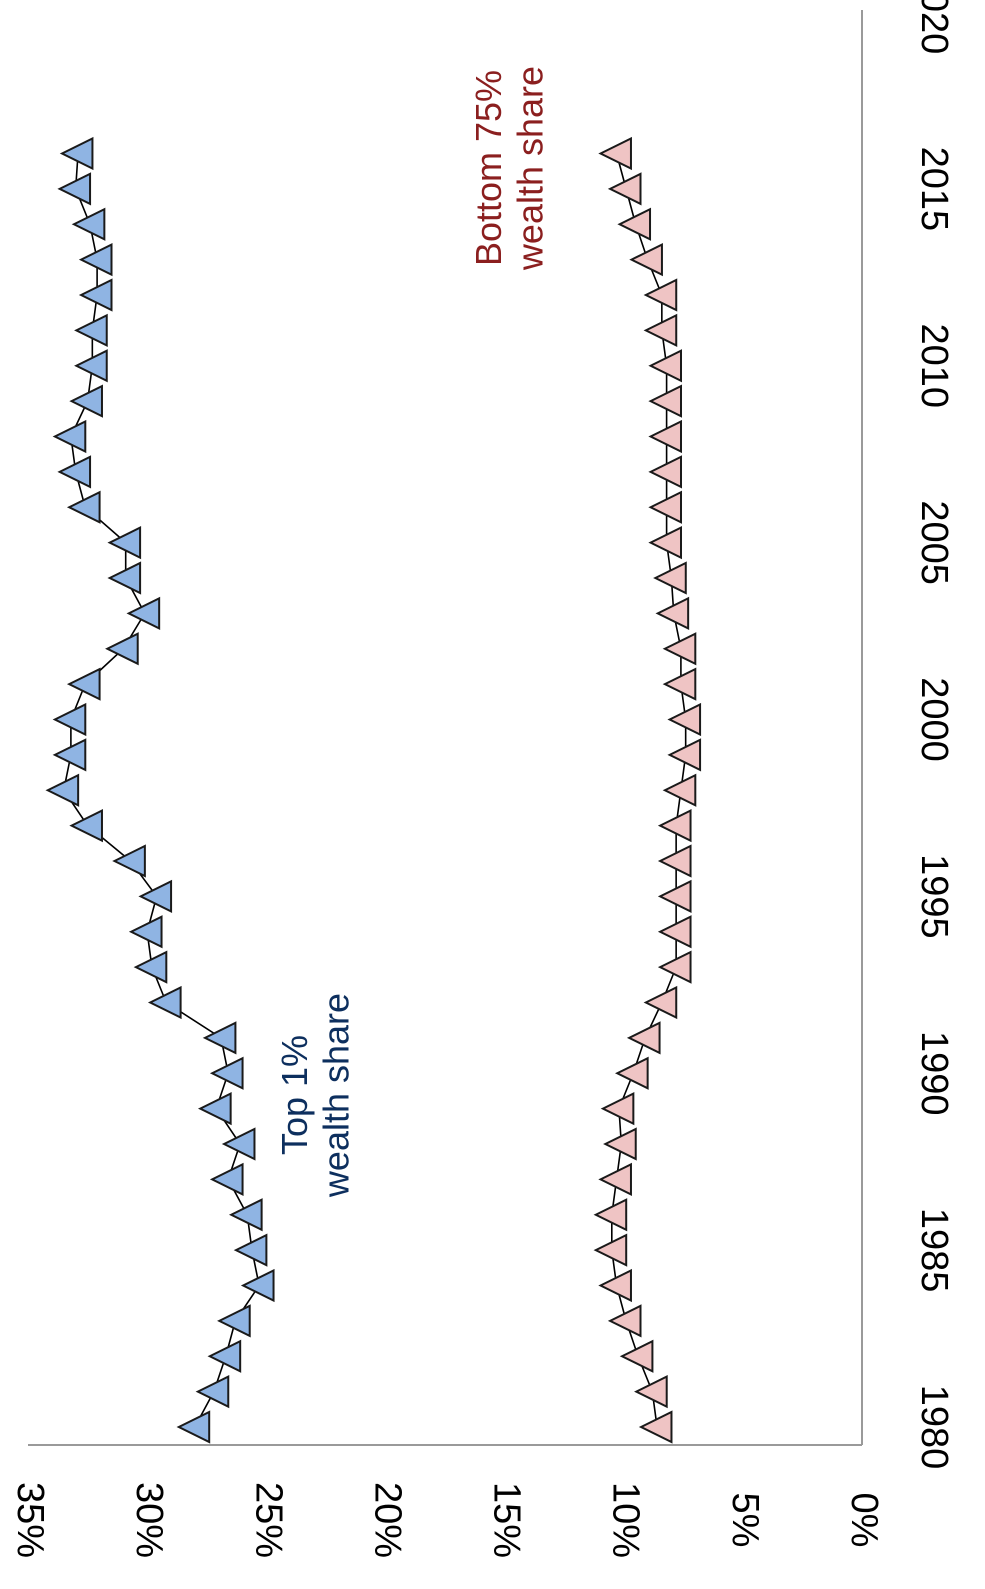  Describe the element at coordinates (934, 1427) in the screenshot. I see `x-tick-label: 1980` at that location.